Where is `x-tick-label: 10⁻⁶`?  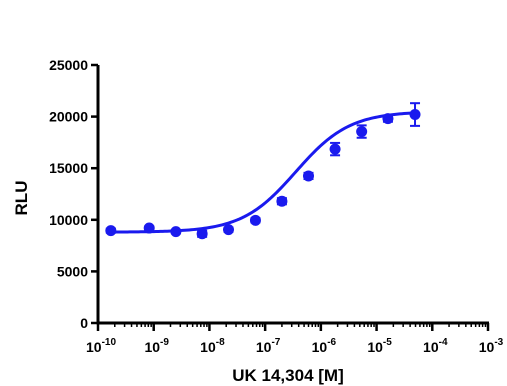 x-tick-label: 10⁻⁶ is located at coordinates (324, 346).